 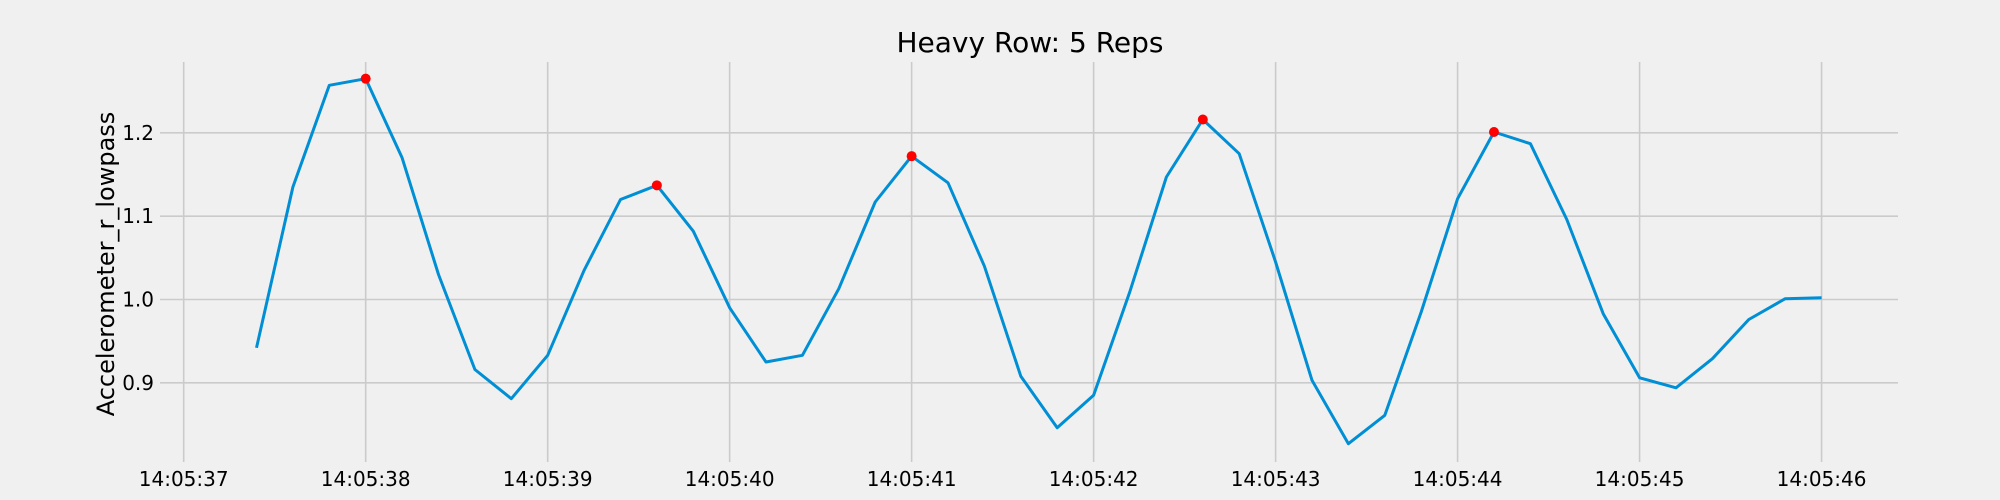 I want to click on x-tick-label: 14:05:42, so click(x=1094, y=479).